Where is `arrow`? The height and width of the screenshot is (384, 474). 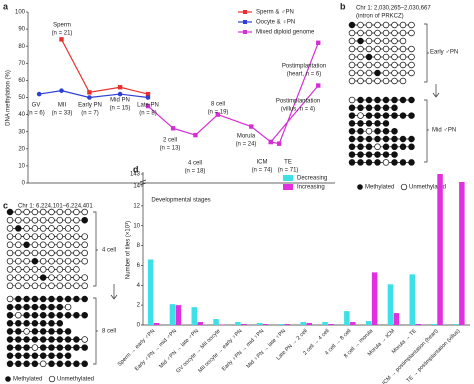
arrow is located at coordinates (114, 292).